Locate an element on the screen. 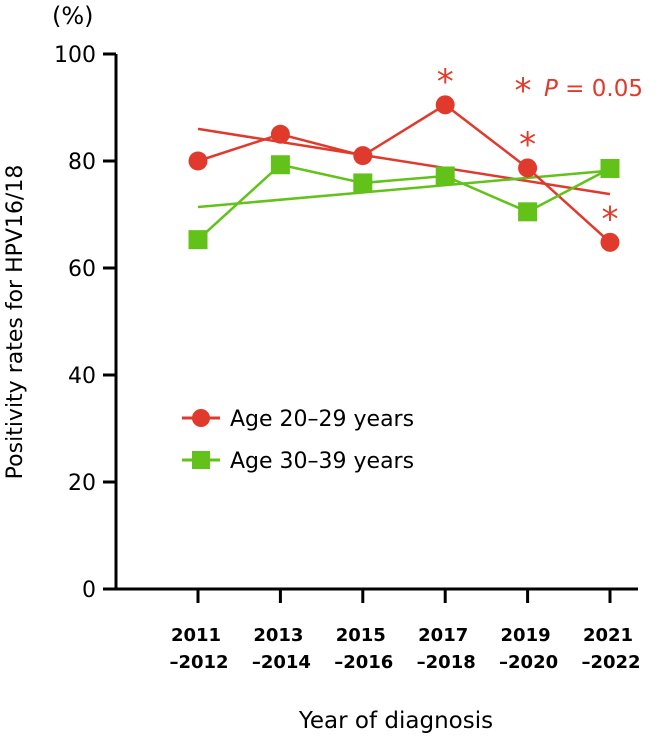  y-tick-label: 60 is located at coordinates (82, 269).